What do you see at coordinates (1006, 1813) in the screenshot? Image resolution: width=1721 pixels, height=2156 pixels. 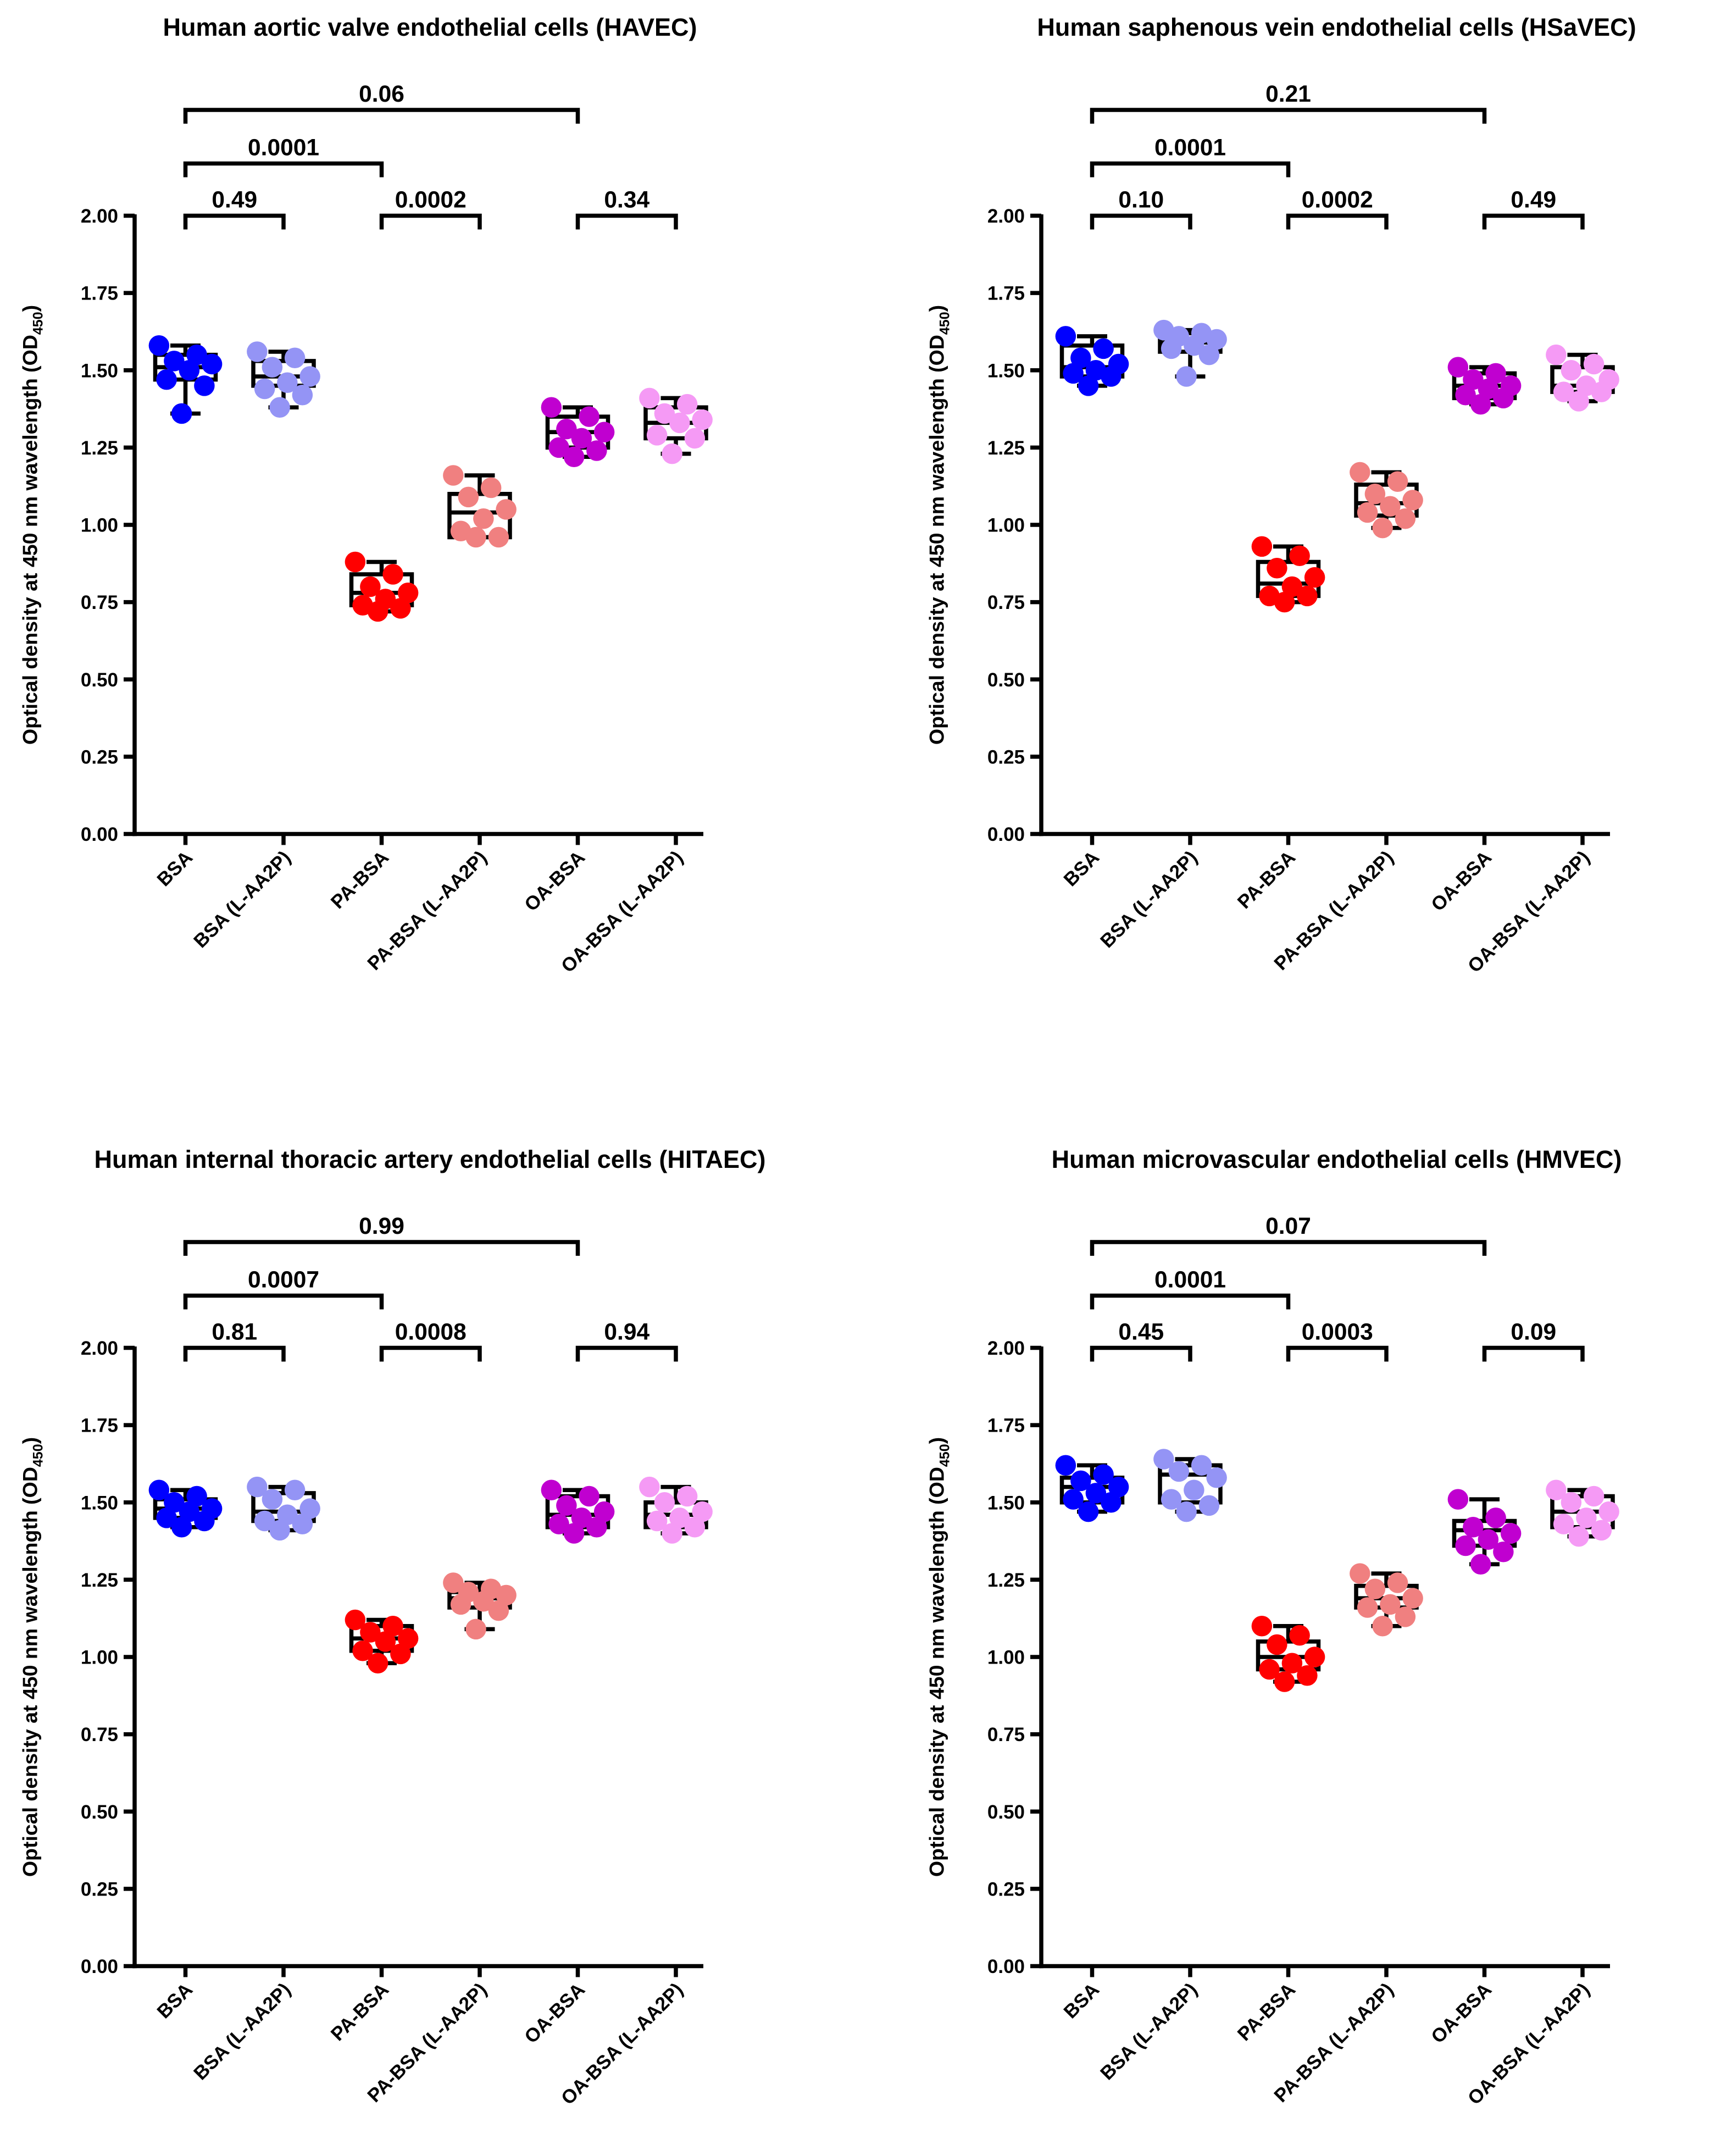 I see `y-tick-label: 0.50` at bounding box center [1006, 1813].